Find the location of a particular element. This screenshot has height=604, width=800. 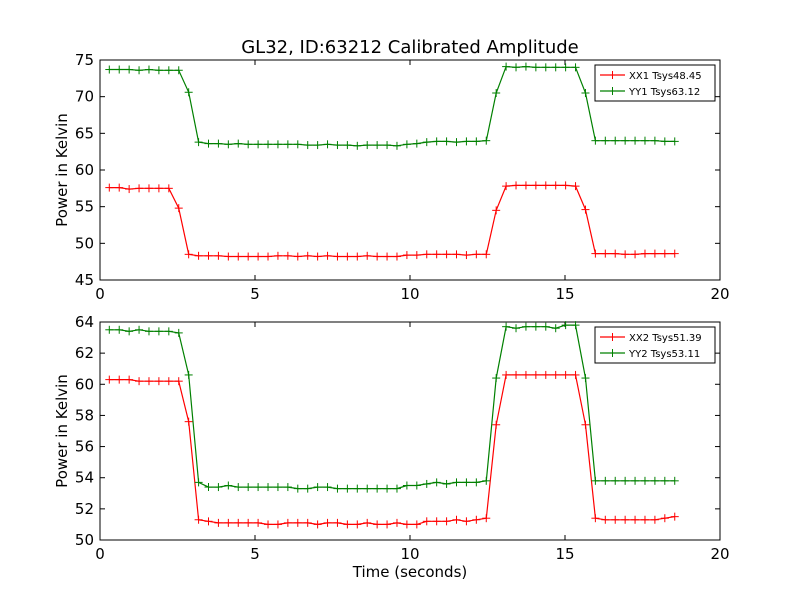

panel-2-legend-label: YY2 Tsys53.11 is located at coordinates (664, 354).